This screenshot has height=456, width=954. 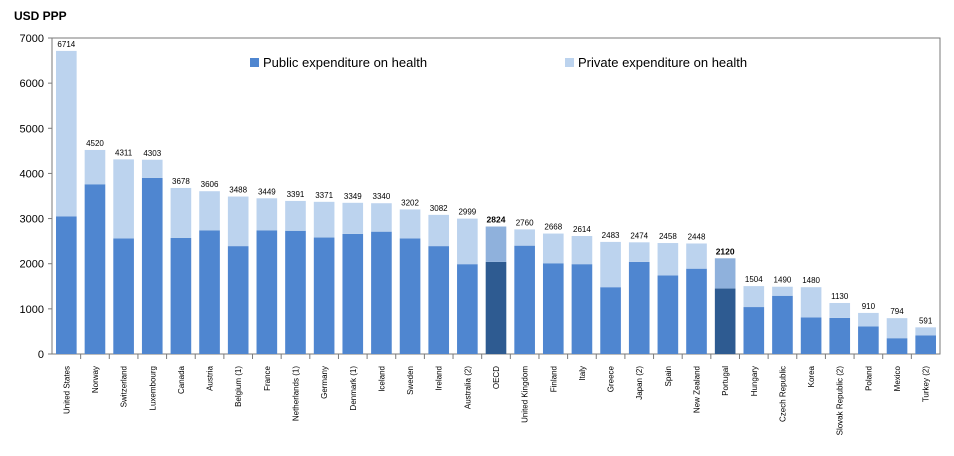 I want to click on data-label: 1504, so click(x=754, y=279).